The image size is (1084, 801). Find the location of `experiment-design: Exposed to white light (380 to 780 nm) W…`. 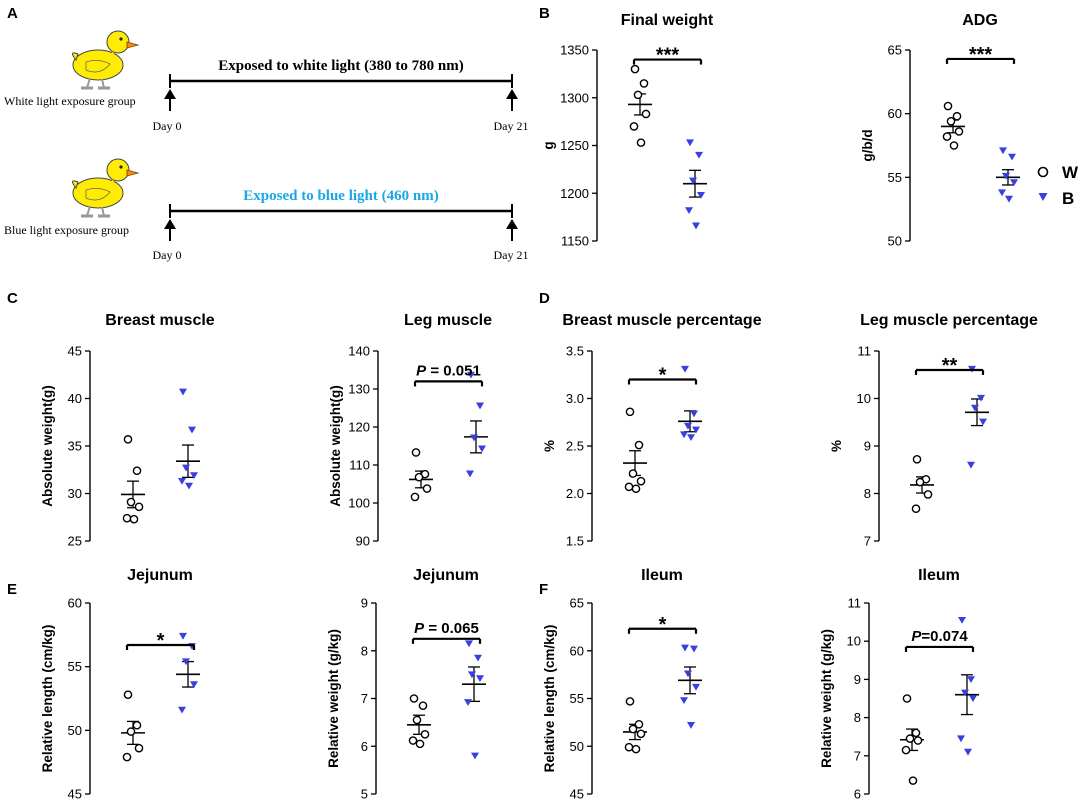

experiment-design: Exposed to white light (380 to 780 nm) W… is located at coordinates (266, 145).